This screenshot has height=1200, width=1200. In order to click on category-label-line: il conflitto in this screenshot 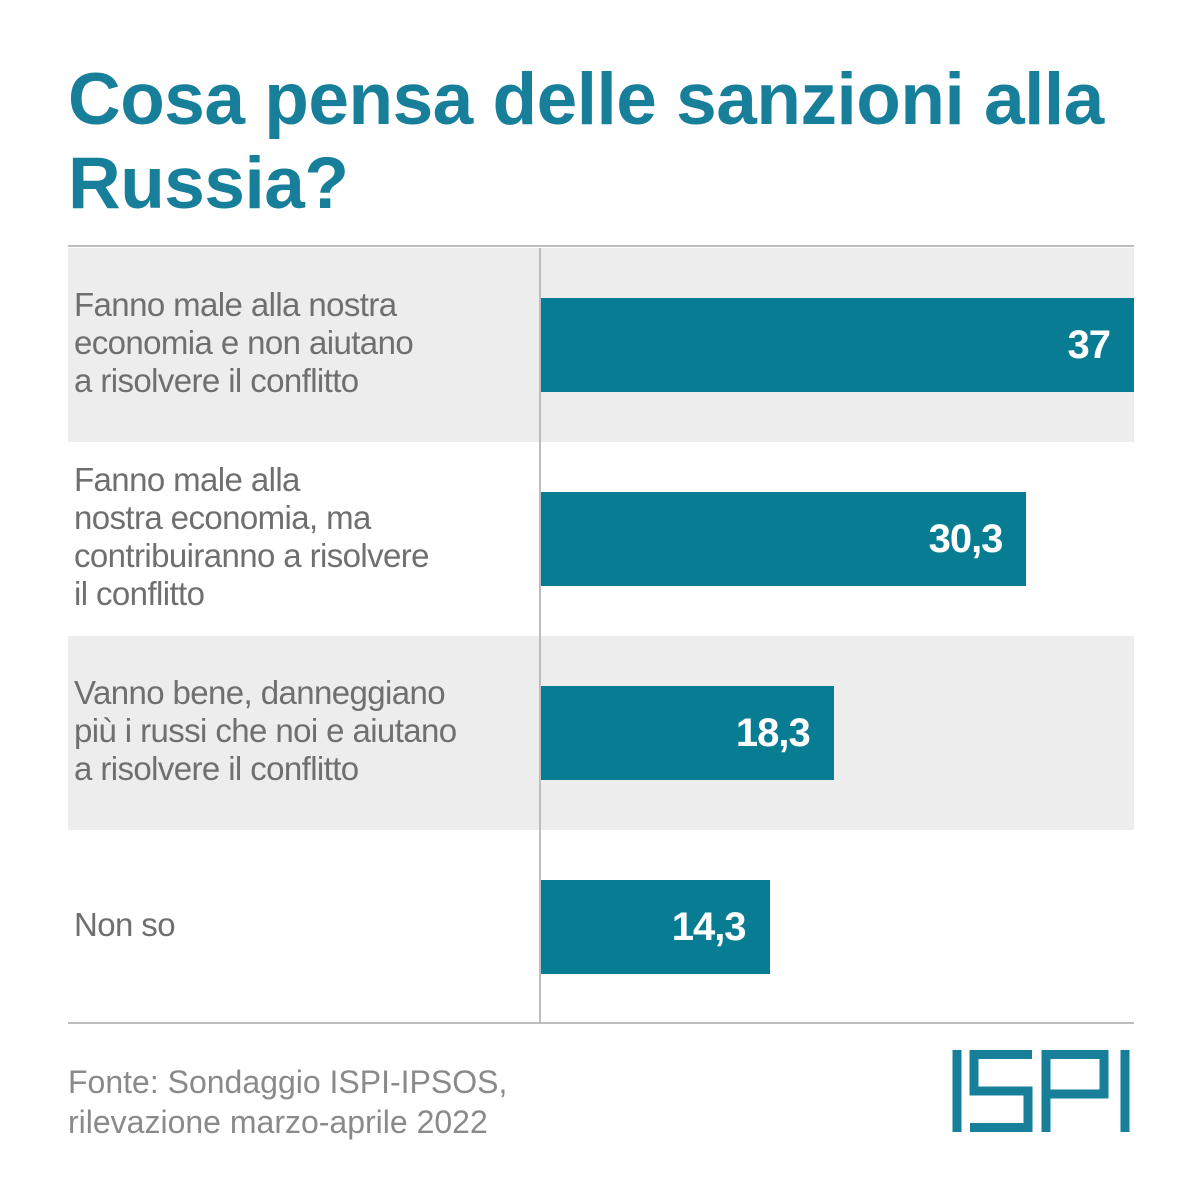, I will do `click(139, 593)`.